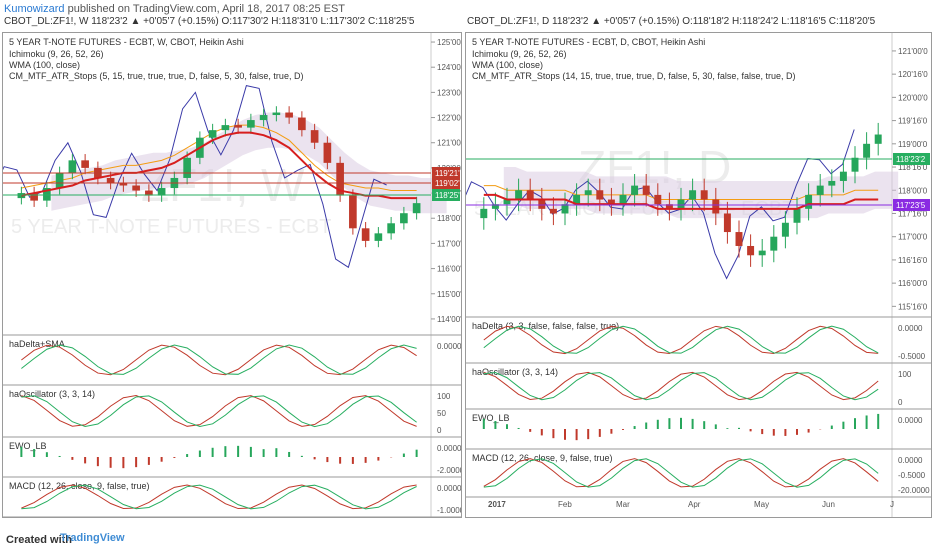 The height and width of the screenshot is (550, 932). What do you see at coordinates (449, 92) in the screenshot?
I see `price-tick-label: 123'00'0` at bounding box center [449, 92].